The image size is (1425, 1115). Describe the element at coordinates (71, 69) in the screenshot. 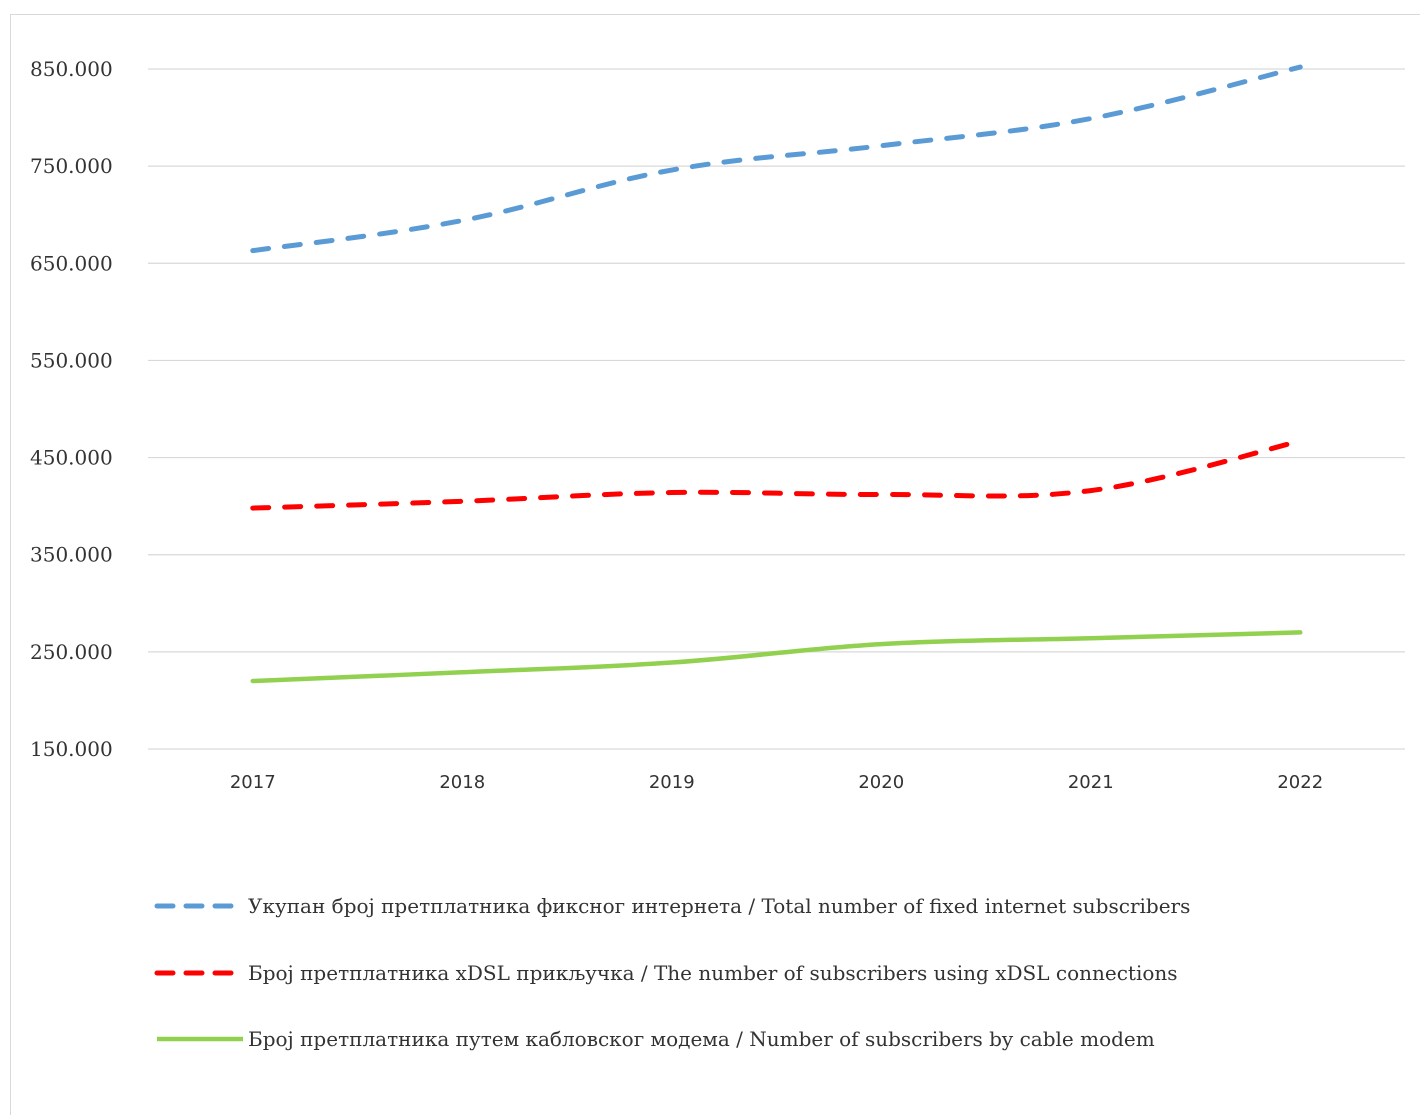

I see `y-tick-label: 850.000` at that location.